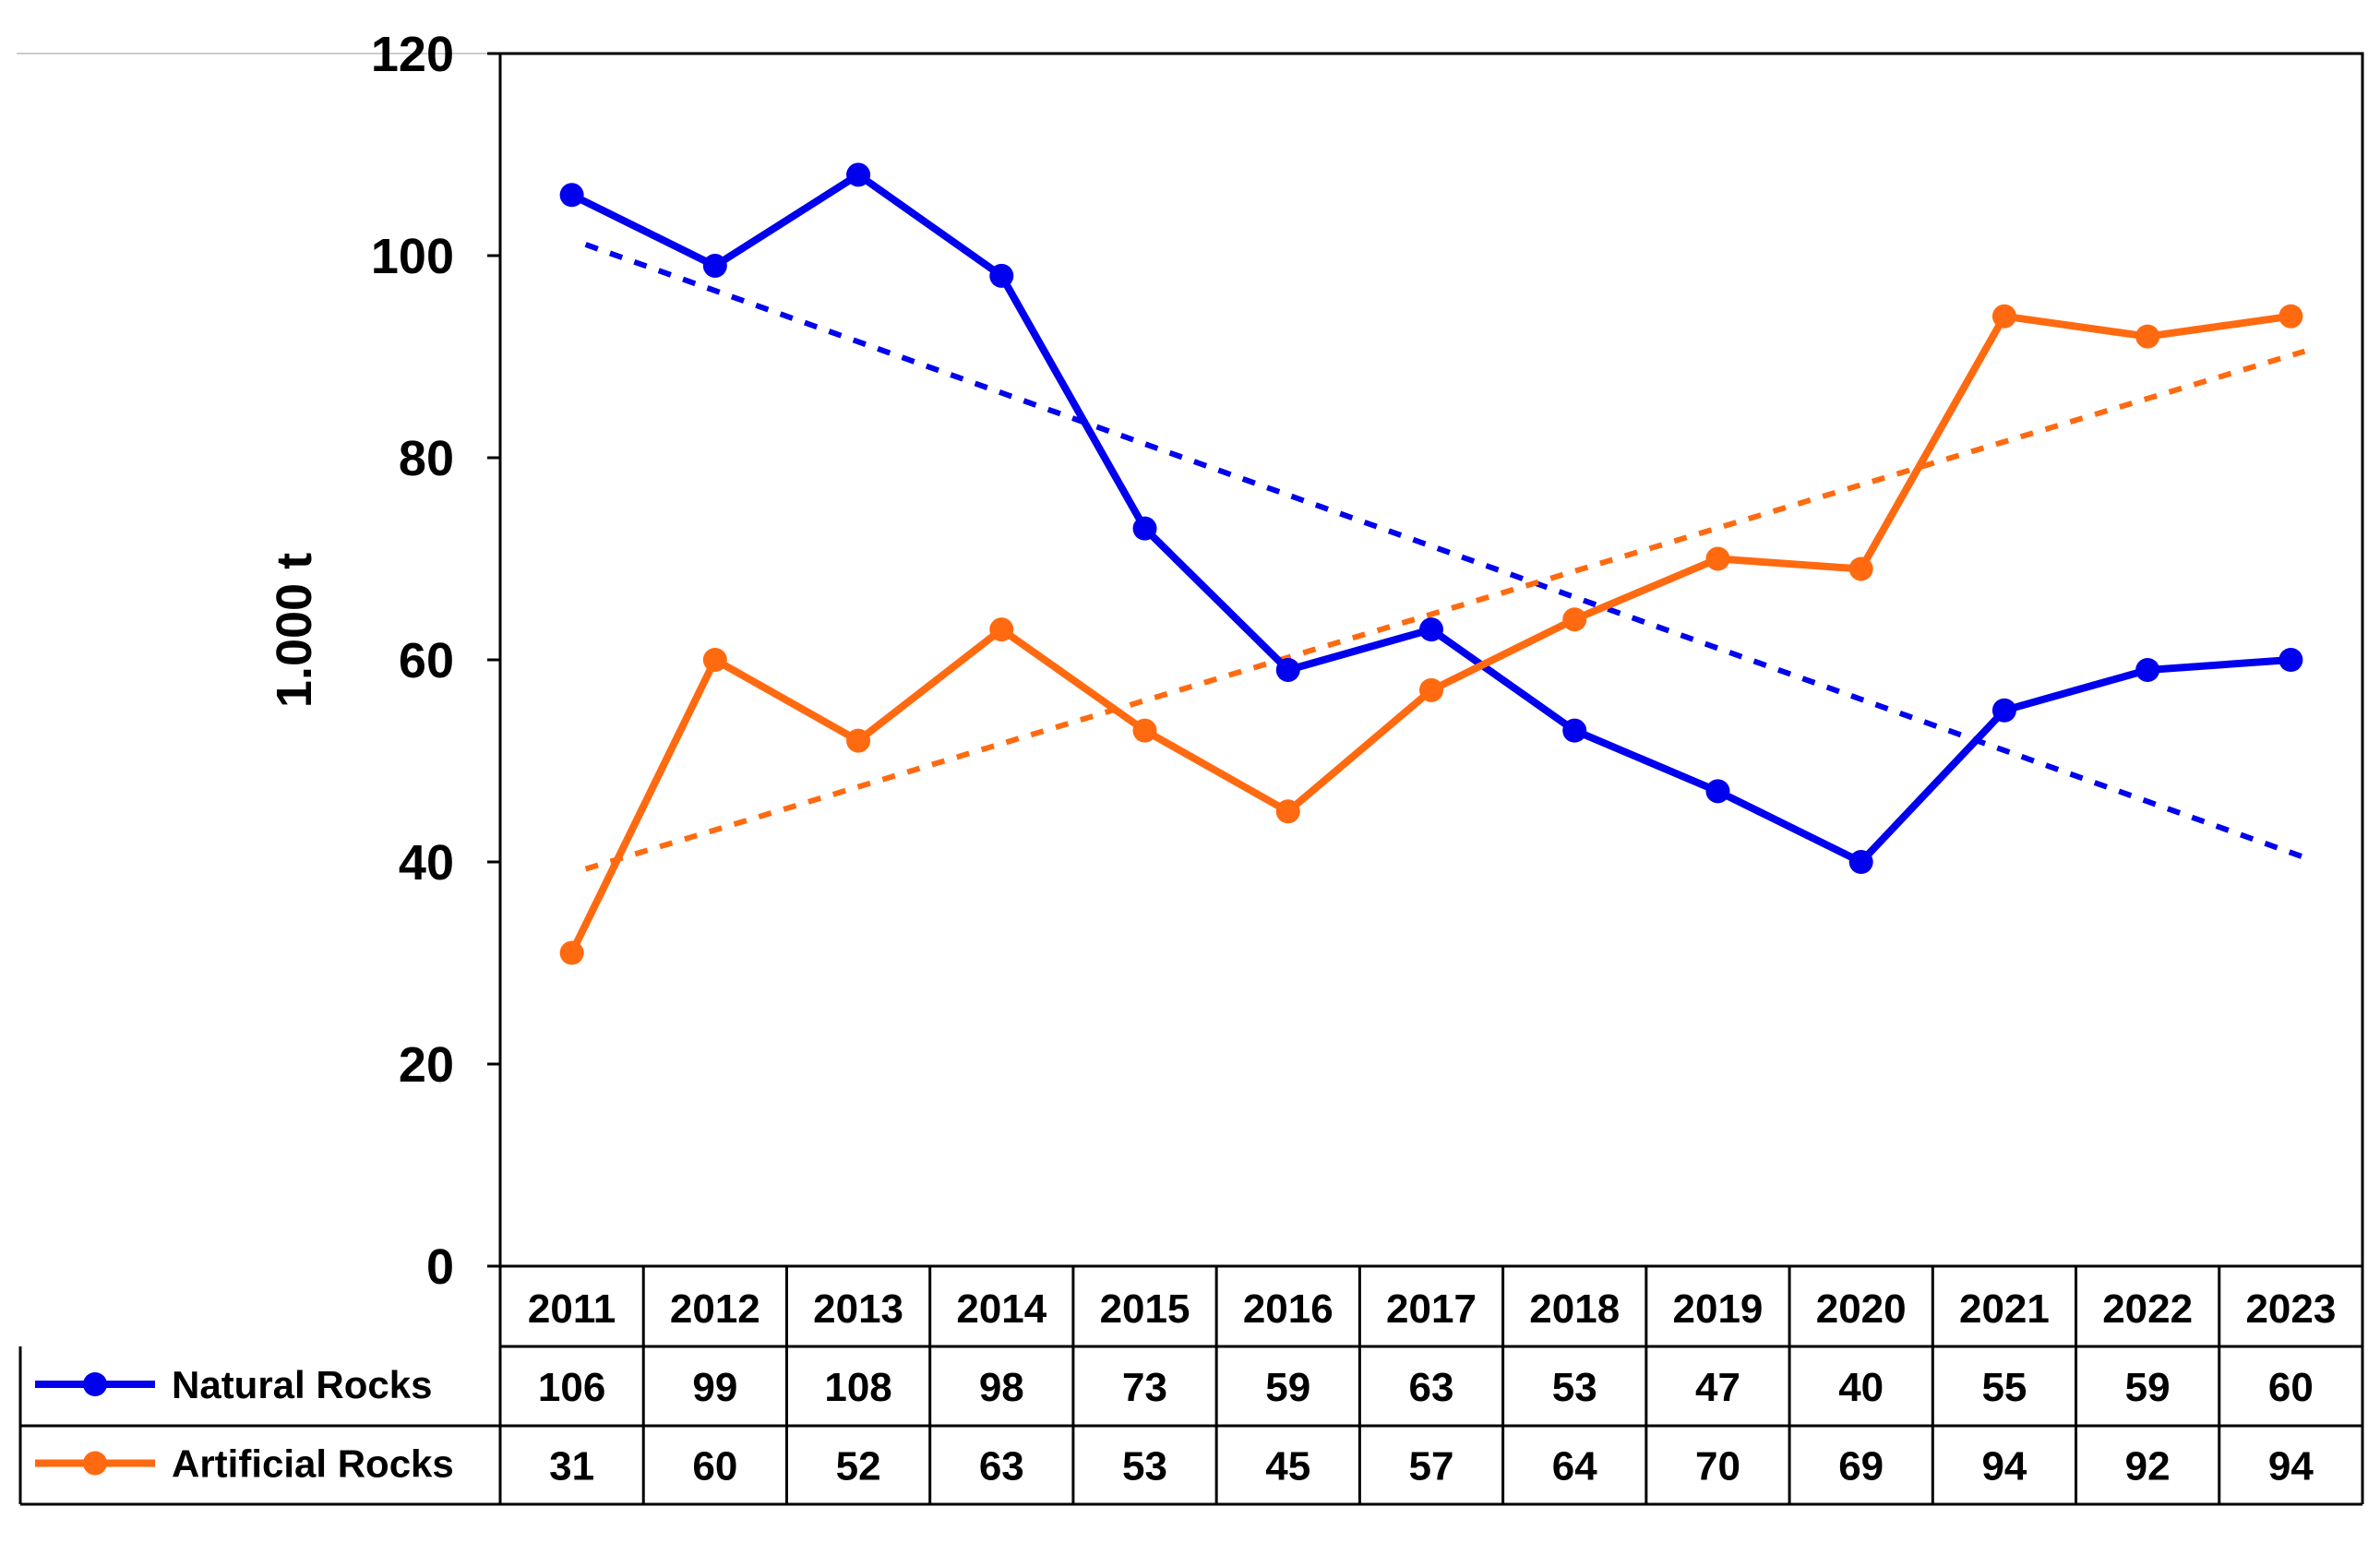  I want to click on legend-label-natural-rocks: Natural Rocks, so click(302, 1384).